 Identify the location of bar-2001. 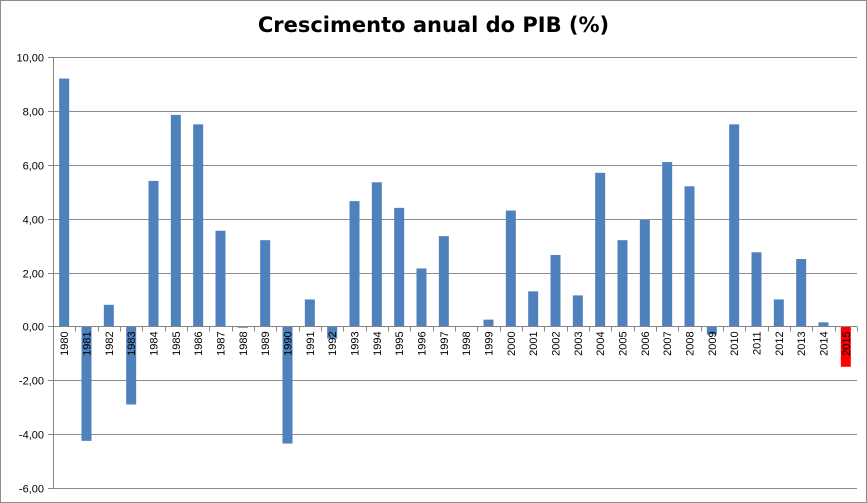
(533, 309).